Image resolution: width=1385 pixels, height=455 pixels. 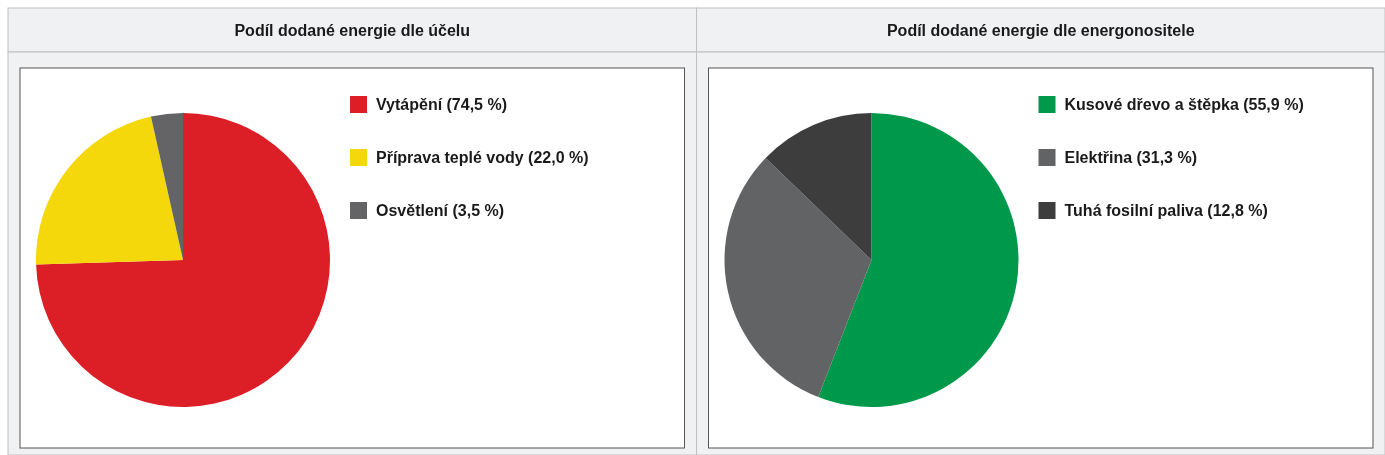 I want to click on legend-label: Elektřina (31,3 %), so click(x=1130, y=157).